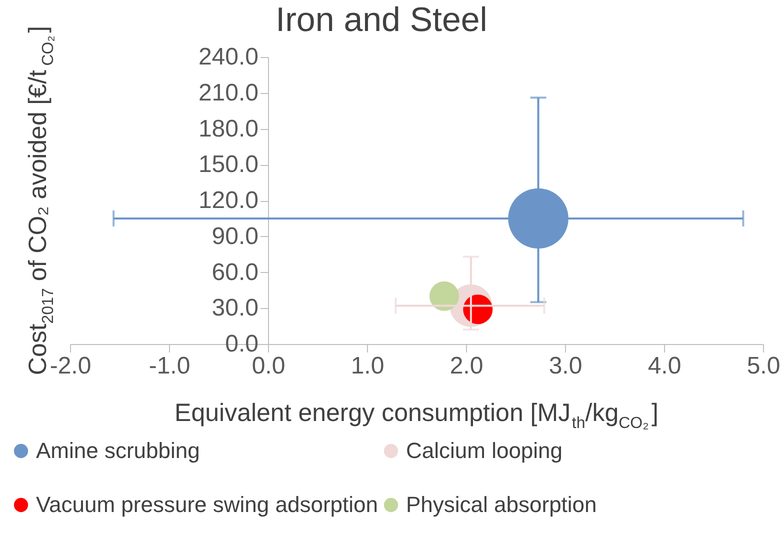 This screenshot has width=784, height=536. I want to click on y-tick-label: 120.0, so click(228, 200).